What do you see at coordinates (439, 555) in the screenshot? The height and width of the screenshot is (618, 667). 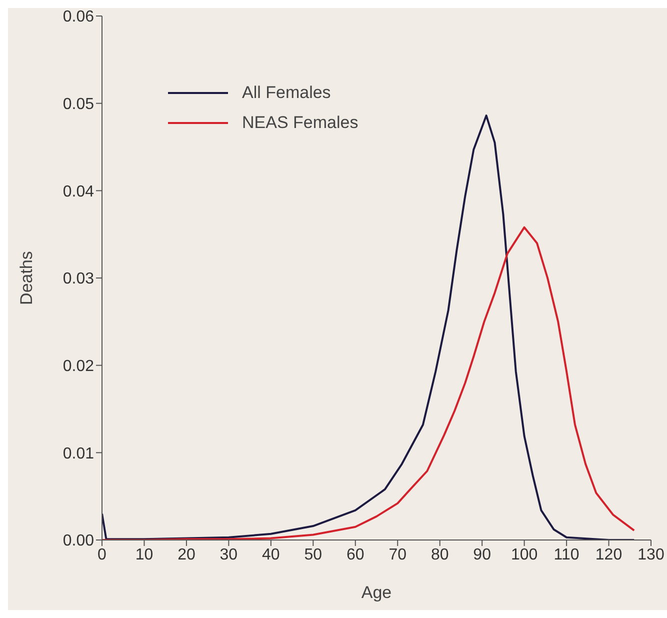 I see `x-tick-label: 80` at bounding box center [439, 555].